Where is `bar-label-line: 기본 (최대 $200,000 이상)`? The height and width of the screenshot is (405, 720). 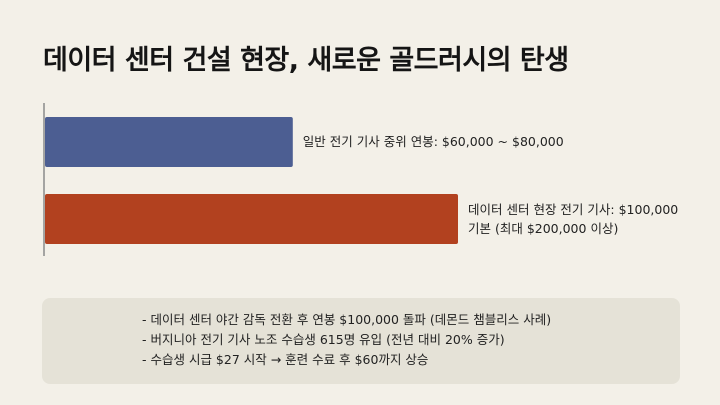 bar-label-line: 기본 (최대 $200,000 이상) is located at coordinates (543, 228).